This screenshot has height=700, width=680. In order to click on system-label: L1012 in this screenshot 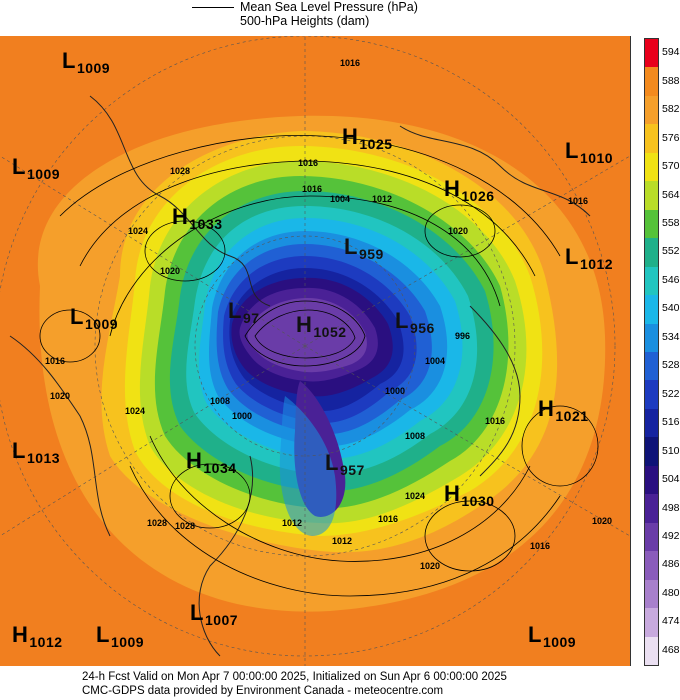, I will do `click(589, 258)`.